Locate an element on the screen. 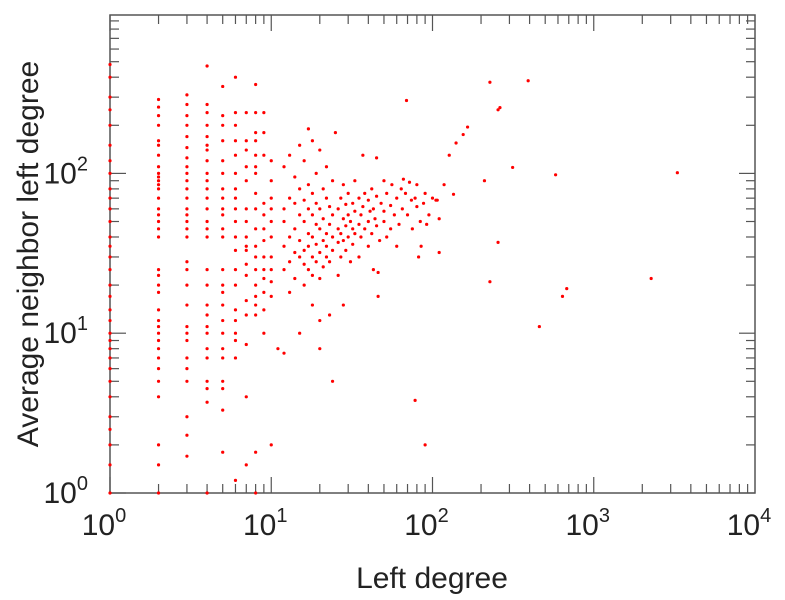 Image resolution: width=785 pixels, height=600 pixels. tick-exponent: 2 is located at coordinates (82, 164).